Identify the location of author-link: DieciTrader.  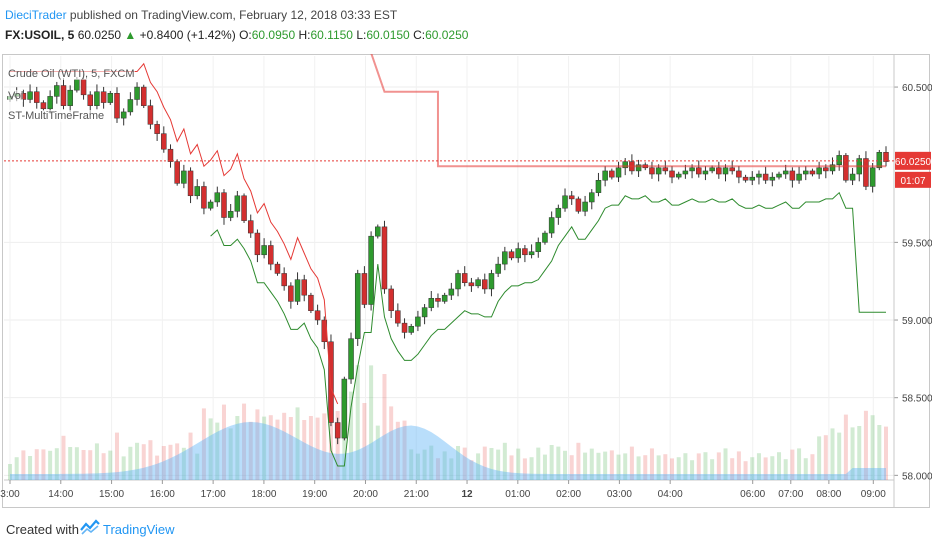
(36, 15).